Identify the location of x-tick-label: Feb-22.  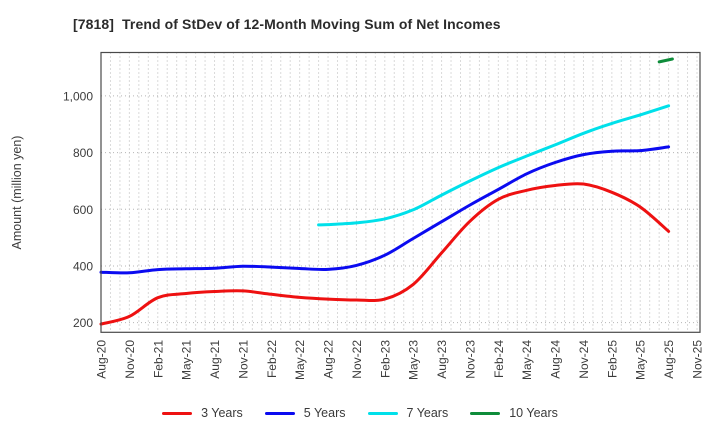
(272, 359).